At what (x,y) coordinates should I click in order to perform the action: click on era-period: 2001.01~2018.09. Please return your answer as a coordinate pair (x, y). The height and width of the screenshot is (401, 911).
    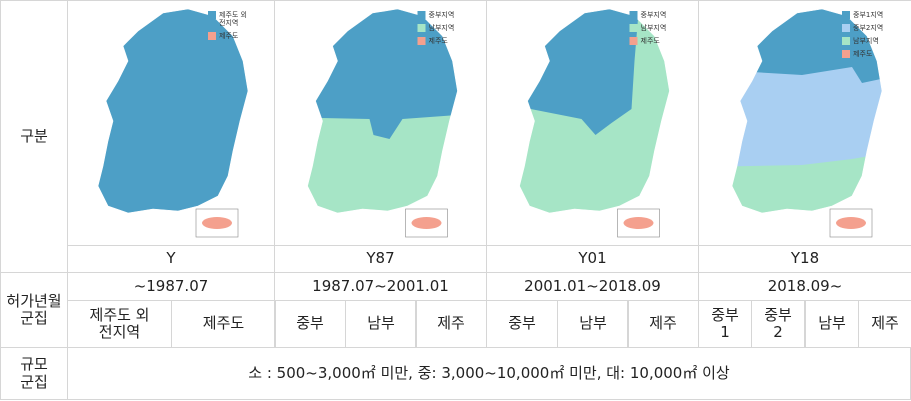
    Looking at the image, I should click on (592, 286).